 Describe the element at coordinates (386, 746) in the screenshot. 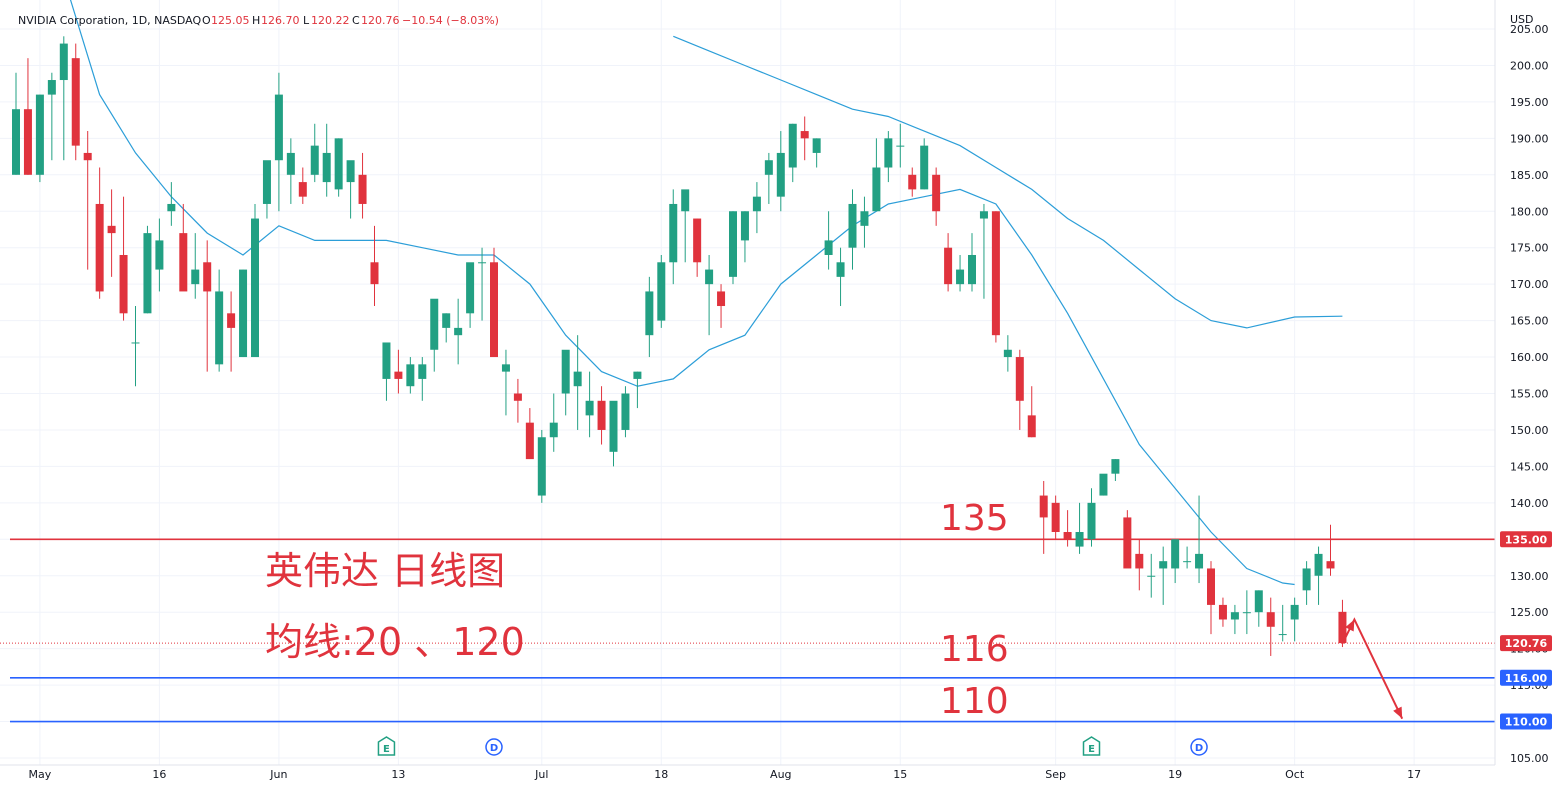

I see `earnings-marker-icon: E` at that location.